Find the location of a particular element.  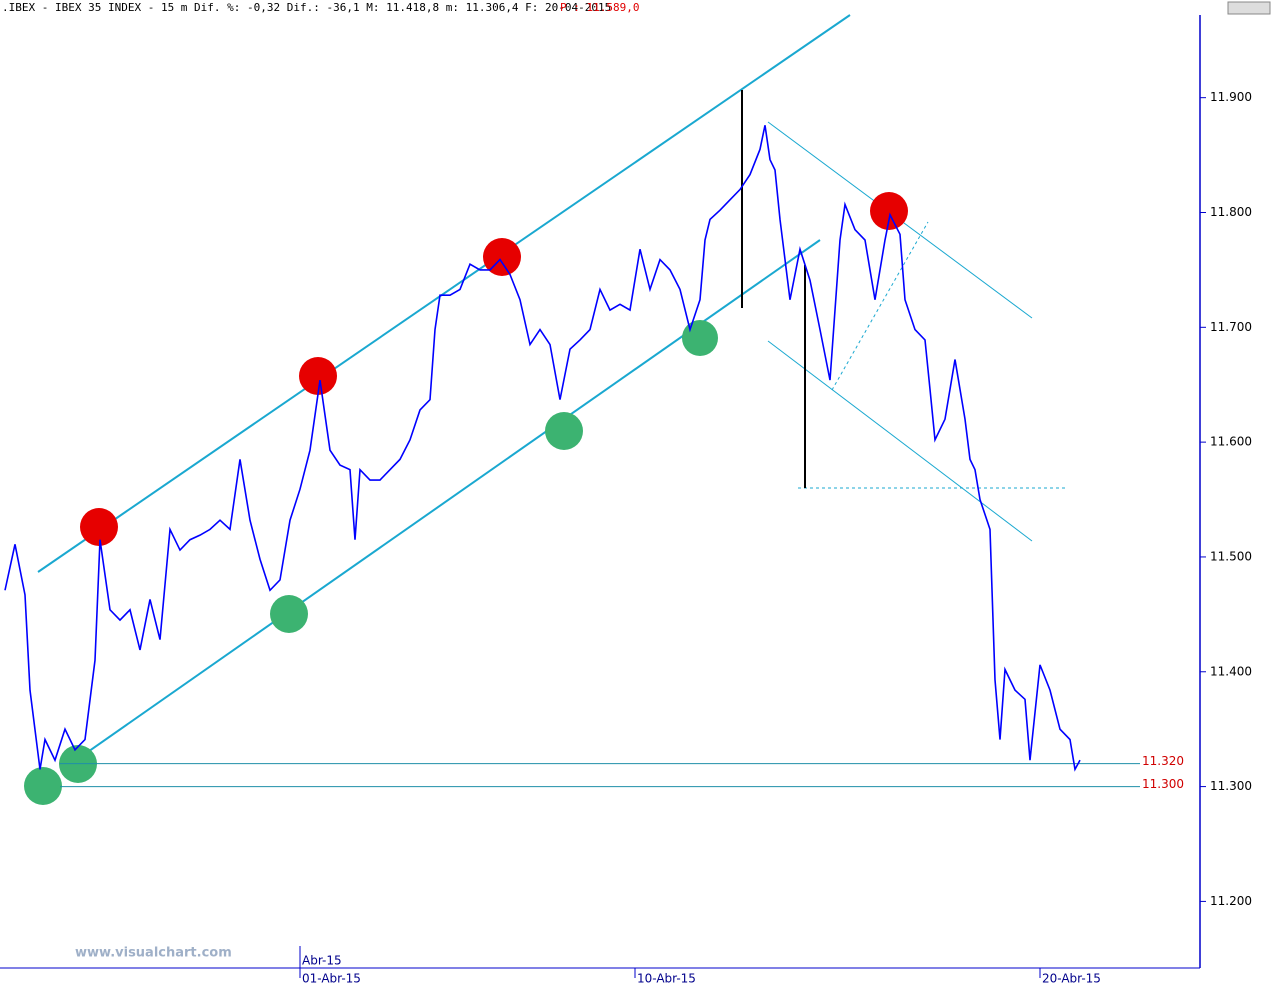

y-tick-label: 11.400 is located at coordinates (1231, 671).